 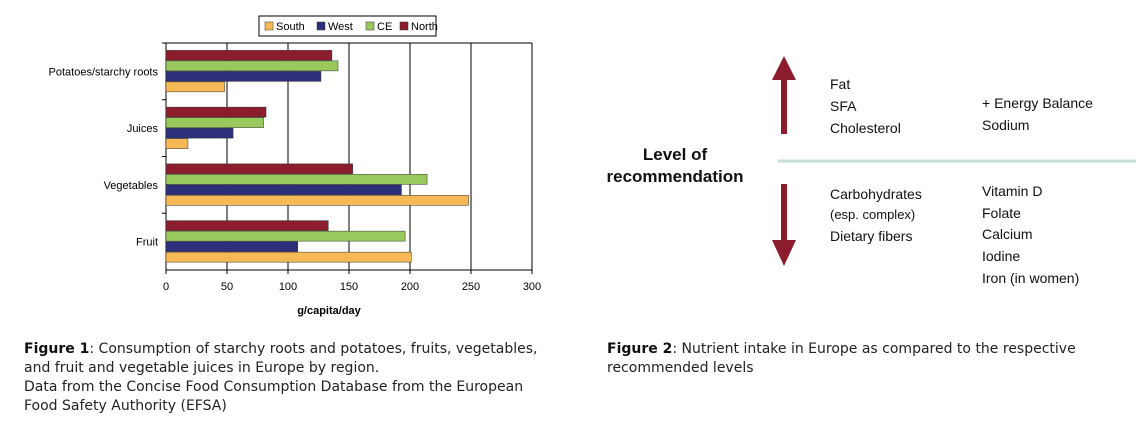 I want to click on level-of-recommendation-label: Level of recommendation, so click(x=675, y=165).